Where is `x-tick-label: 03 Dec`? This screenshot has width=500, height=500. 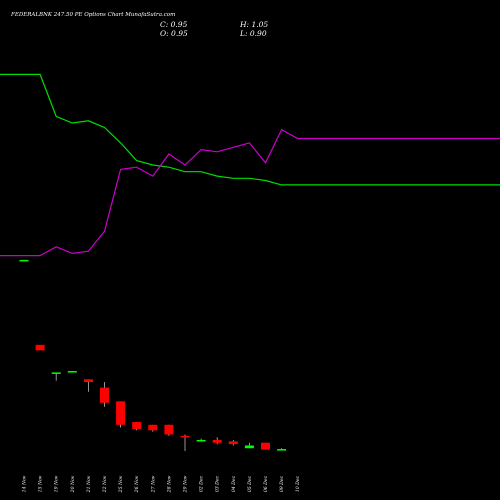 x-tick-label: 03 Dec is located at coordinates (218, 483).